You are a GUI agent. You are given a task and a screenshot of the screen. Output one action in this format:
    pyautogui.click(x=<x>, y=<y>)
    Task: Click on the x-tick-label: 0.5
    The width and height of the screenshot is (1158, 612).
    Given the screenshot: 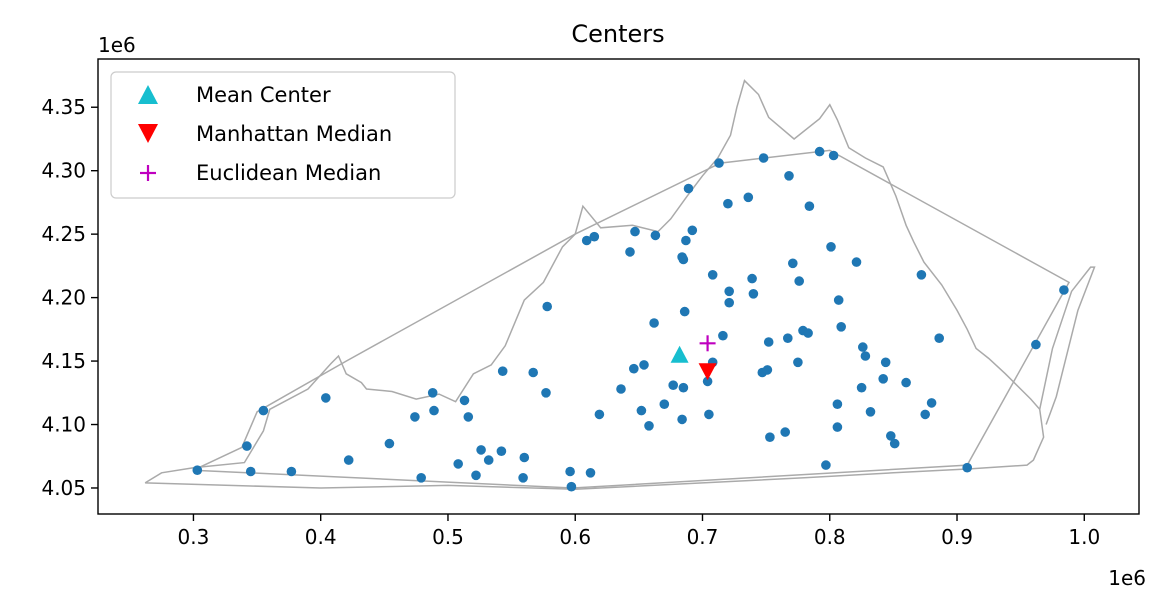 What is the action you would take?
    pyautogui.click(x=448, y=537)
    